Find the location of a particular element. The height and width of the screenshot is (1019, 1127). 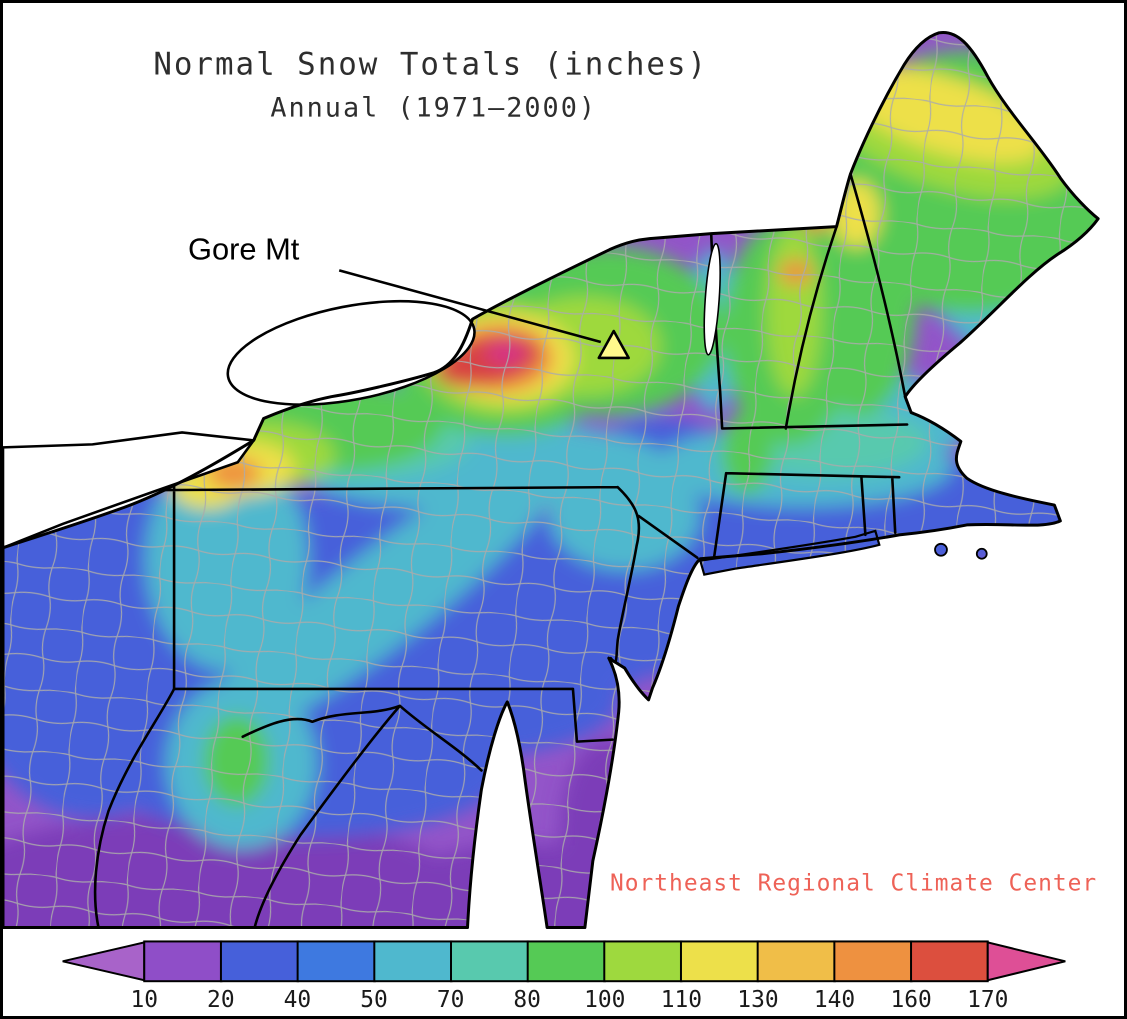

gore-mt-marker-icon is located at coordinates (613, 344).